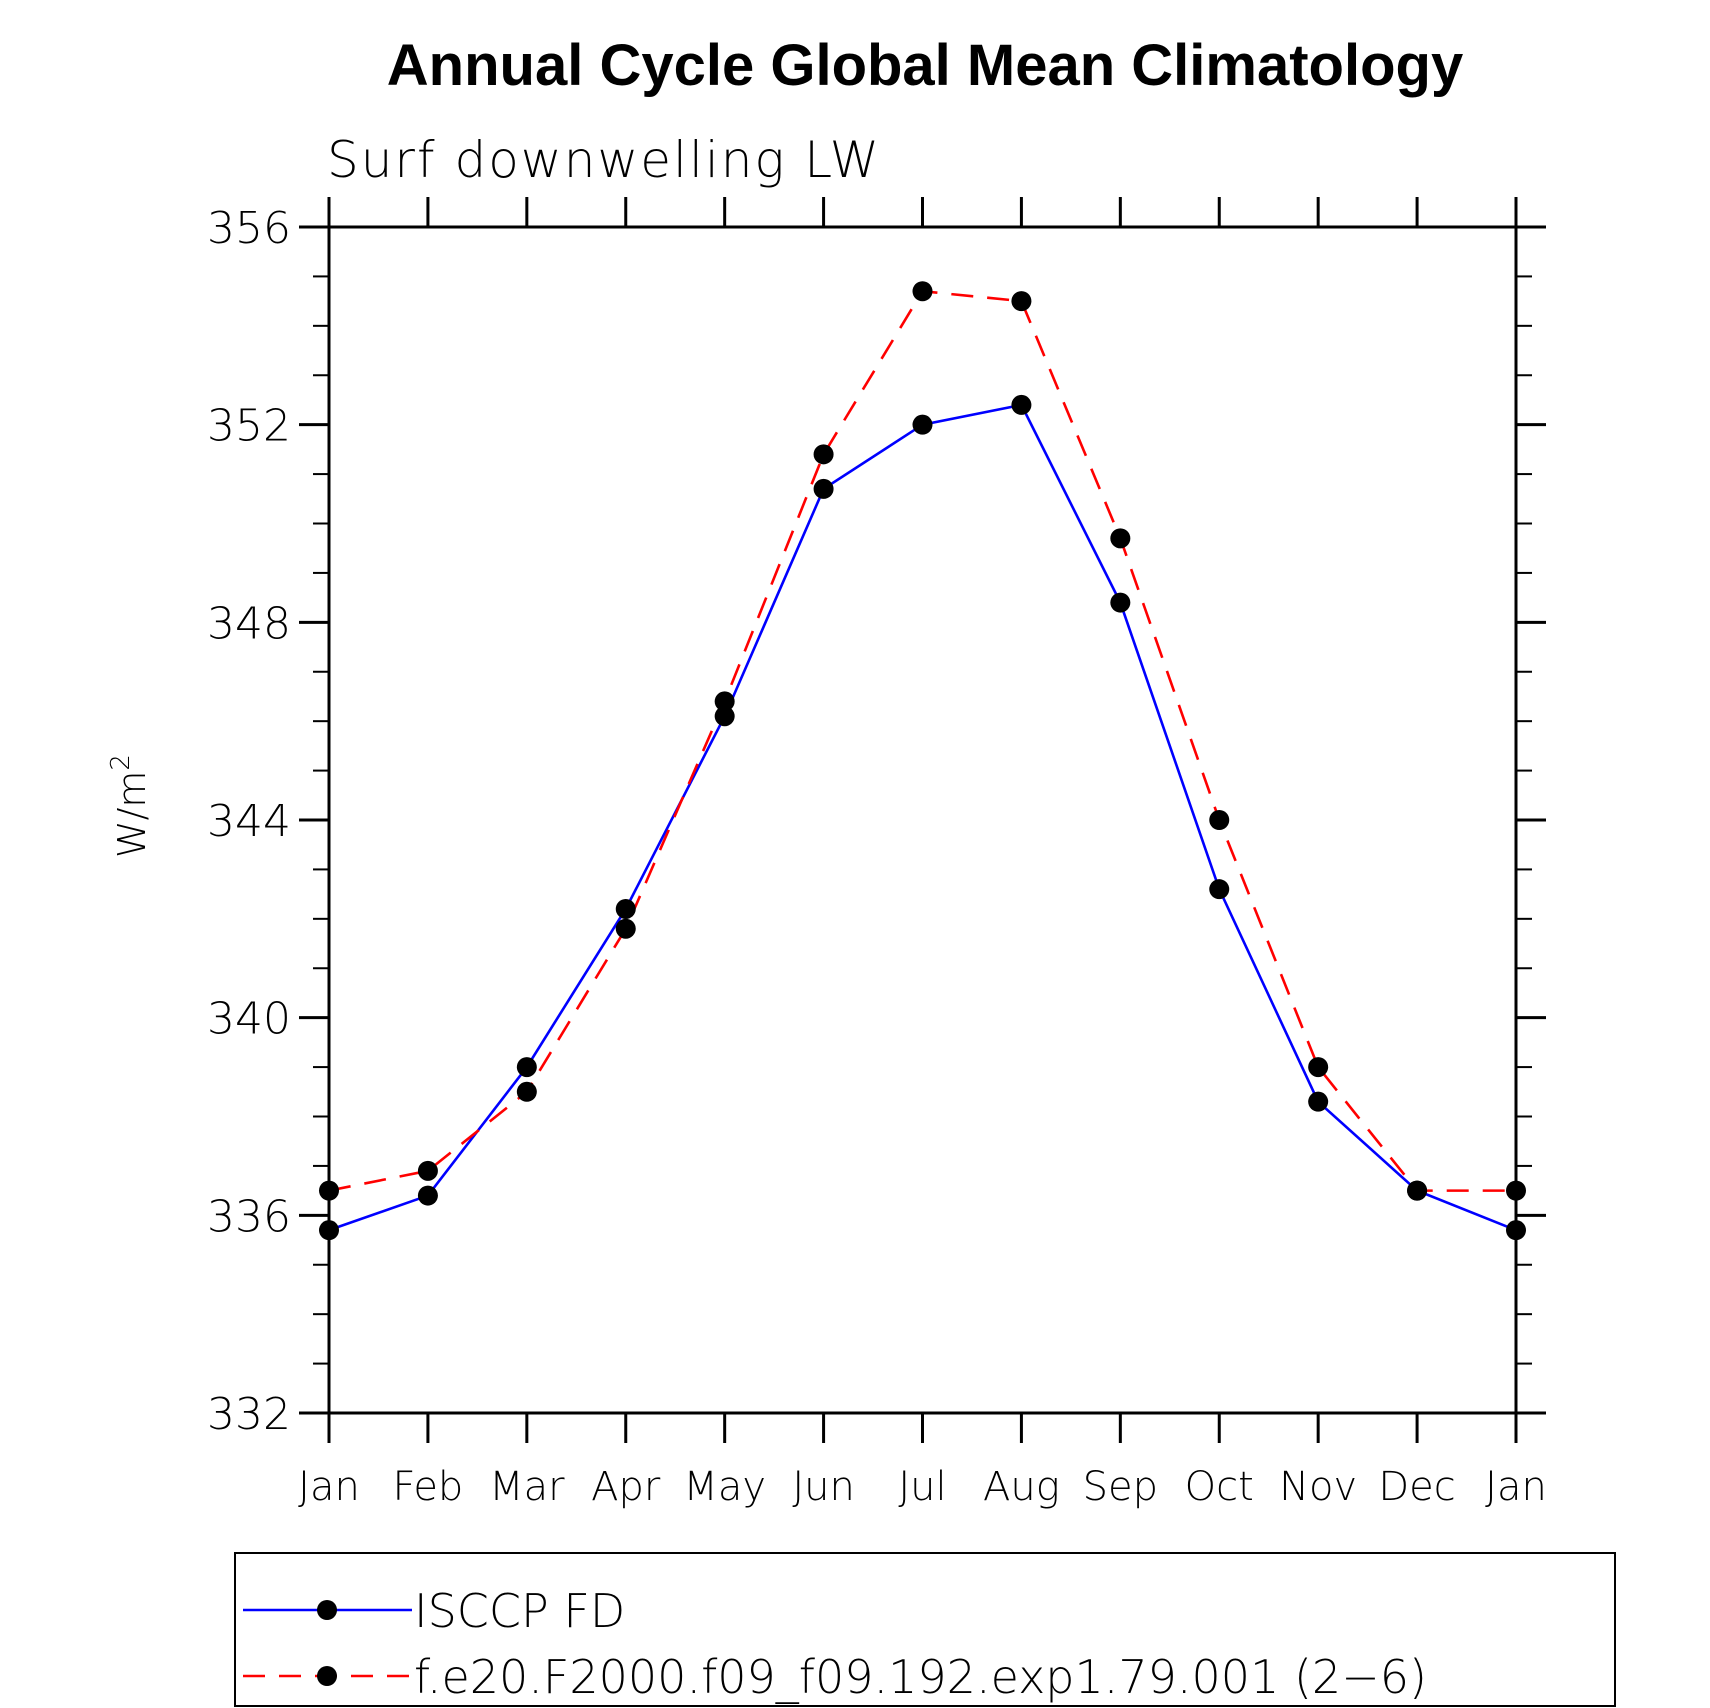 The height and width of the screenshot is (1708, 1710). I want to click on y-tick-label: 340, so click(249, 1019).